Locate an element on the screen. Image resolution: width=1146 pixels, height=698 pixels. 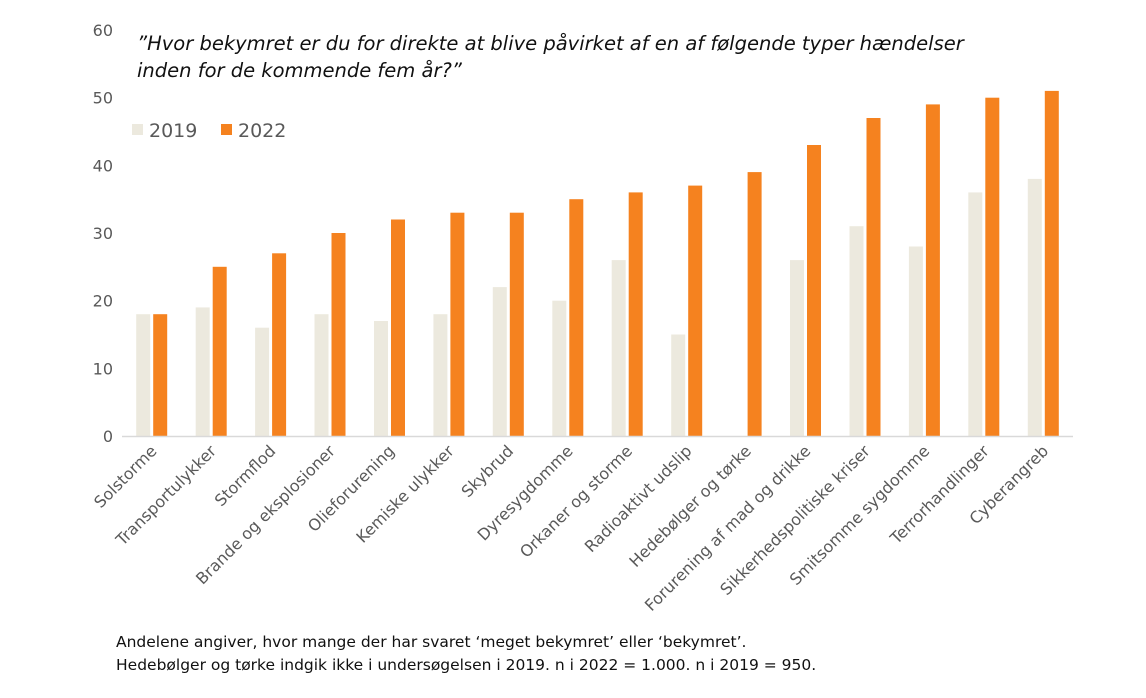
y-tick-label: 50 is located at coordinates (103, 98).